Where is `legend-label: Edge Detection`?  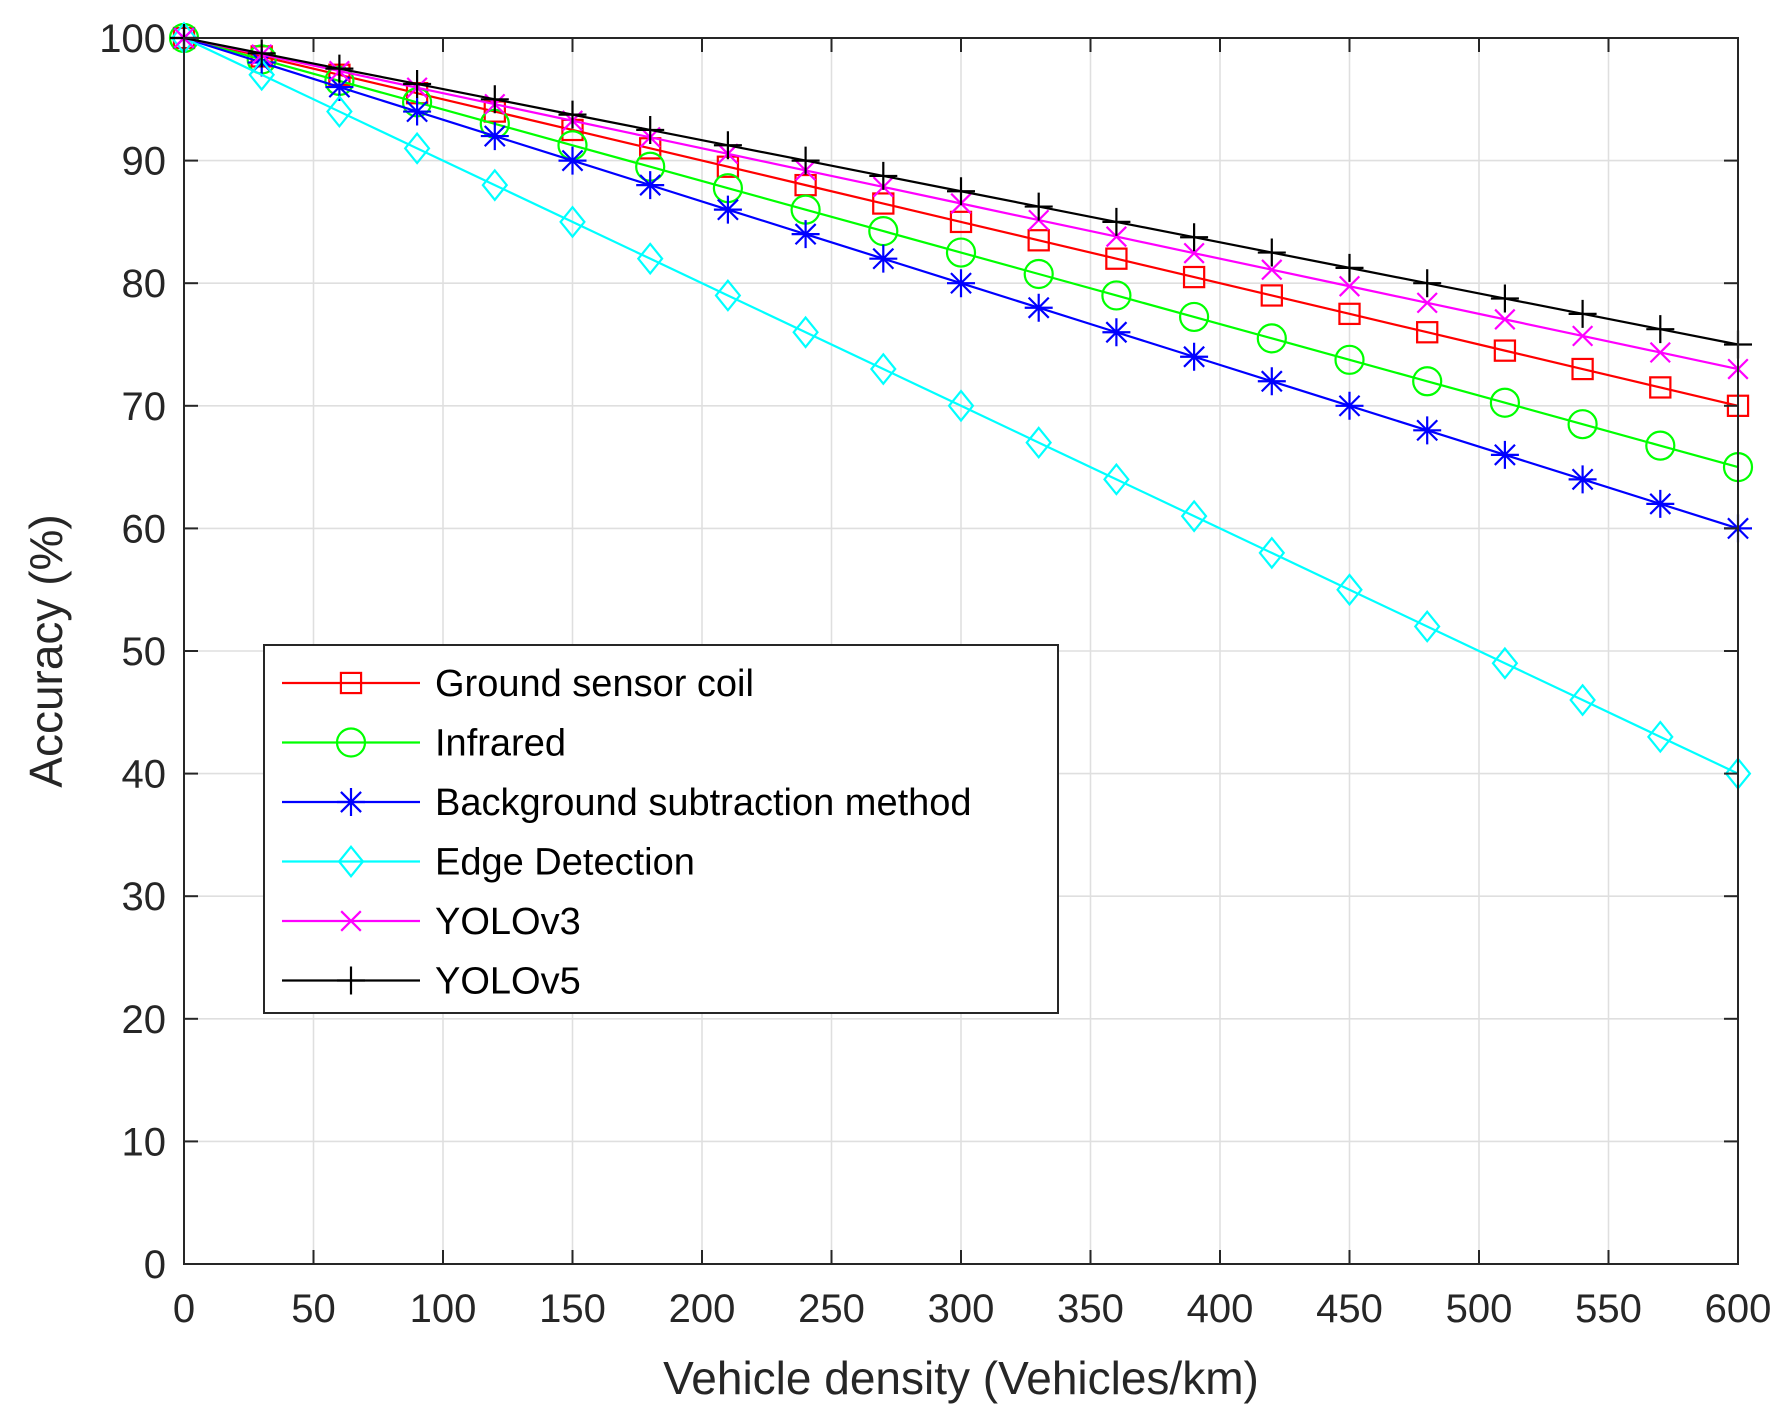 legend-label: Edge Detection is located at coordinates (565, 863).